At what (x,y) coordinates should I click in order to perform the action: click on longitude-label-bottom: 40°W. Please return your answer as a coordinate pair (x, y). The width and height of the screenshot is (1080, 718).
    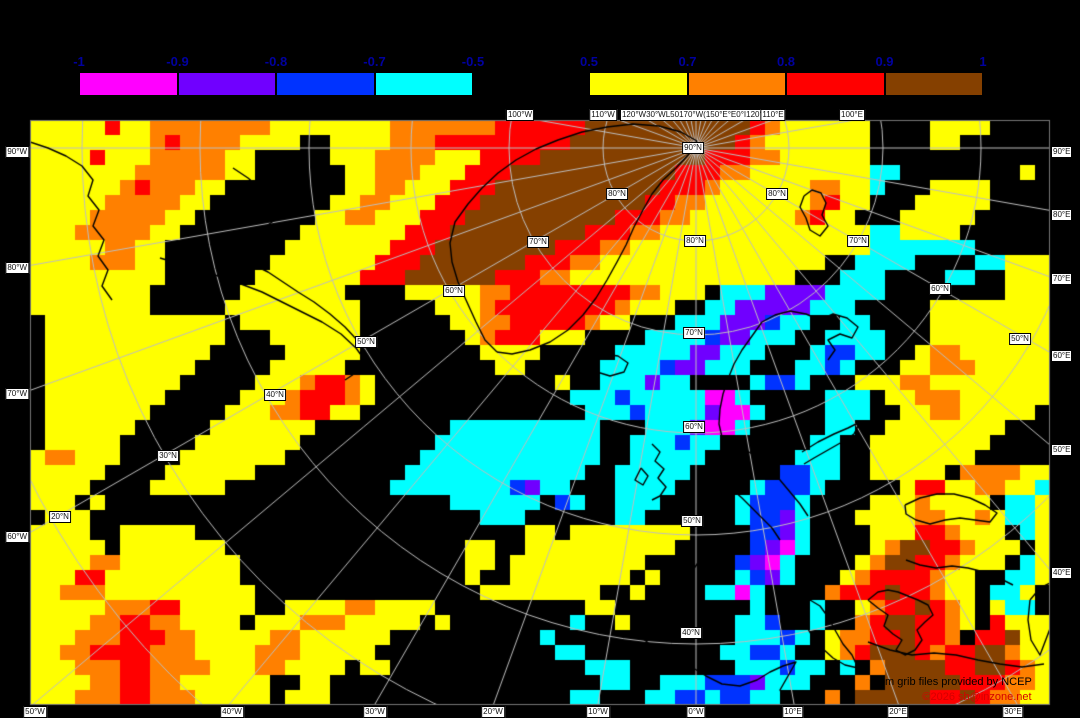
    Looking at the image, I should click on (232, 712).